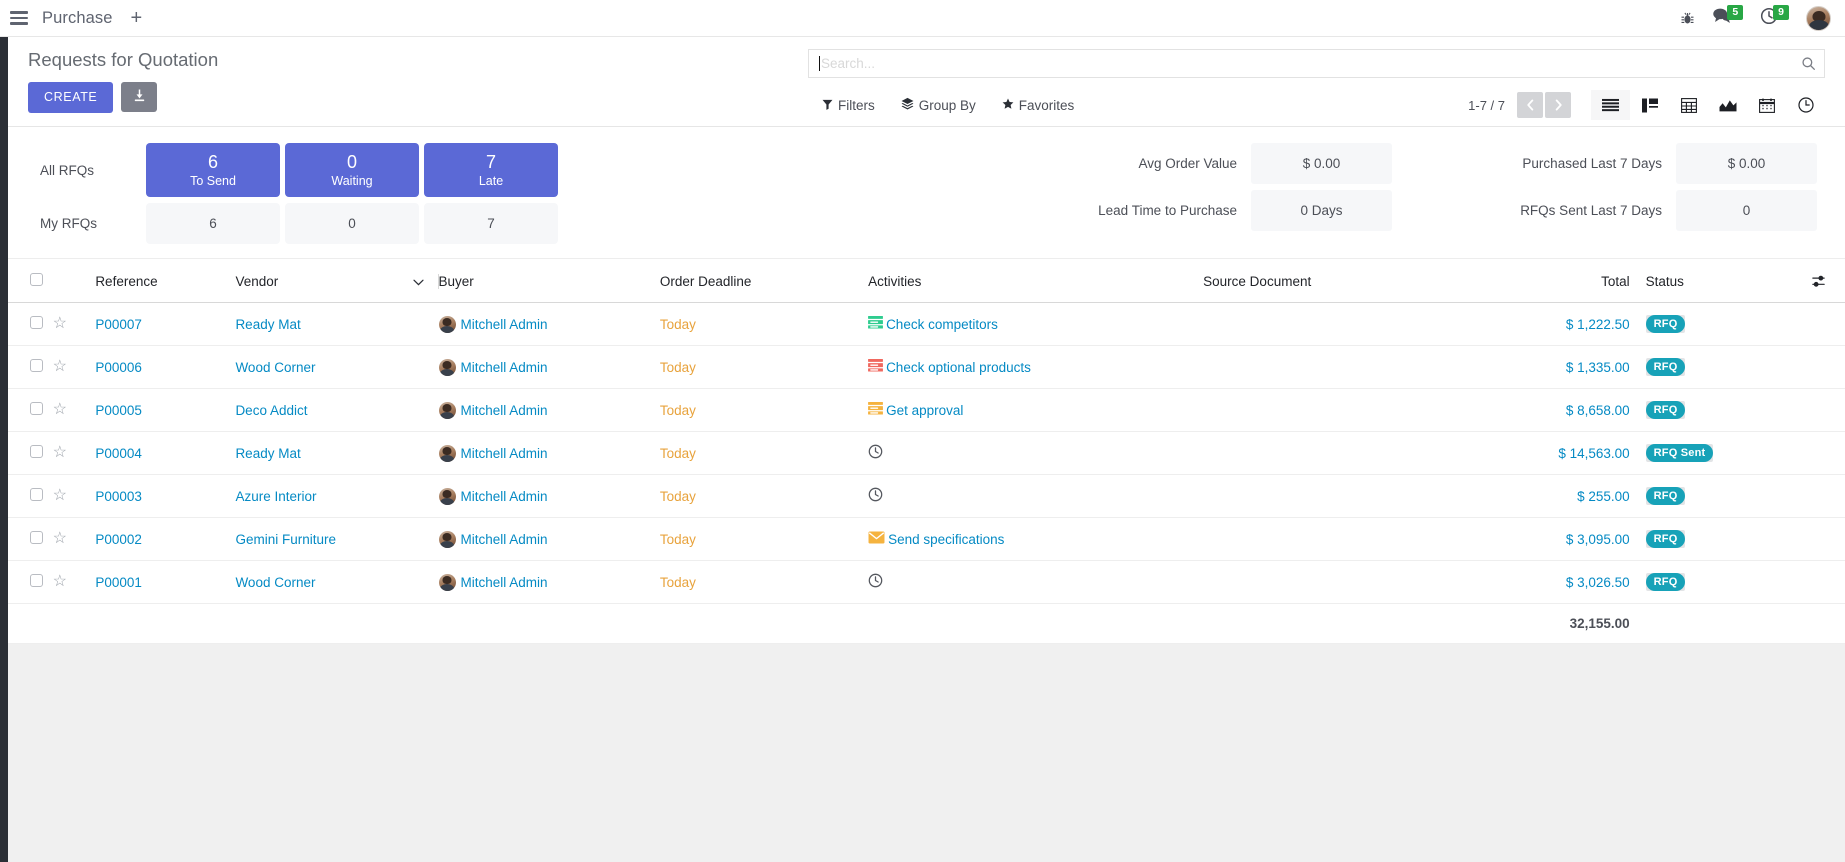  I want to click on list-view-icon, so click(1610, 105).